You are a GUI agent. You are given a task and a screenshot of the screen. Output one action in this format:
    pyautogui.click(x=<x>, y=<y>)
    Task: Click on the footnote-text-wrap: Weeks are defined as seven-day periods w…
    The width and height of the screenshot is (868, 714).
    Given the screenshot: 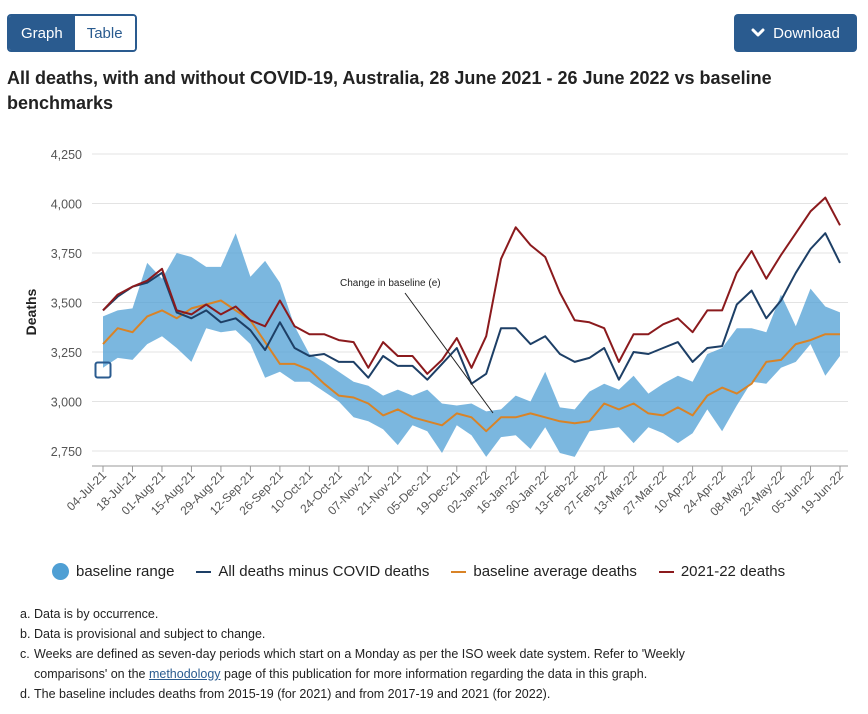 What is the action you would take?
    pyautogui.click(x=394, y=664)
    